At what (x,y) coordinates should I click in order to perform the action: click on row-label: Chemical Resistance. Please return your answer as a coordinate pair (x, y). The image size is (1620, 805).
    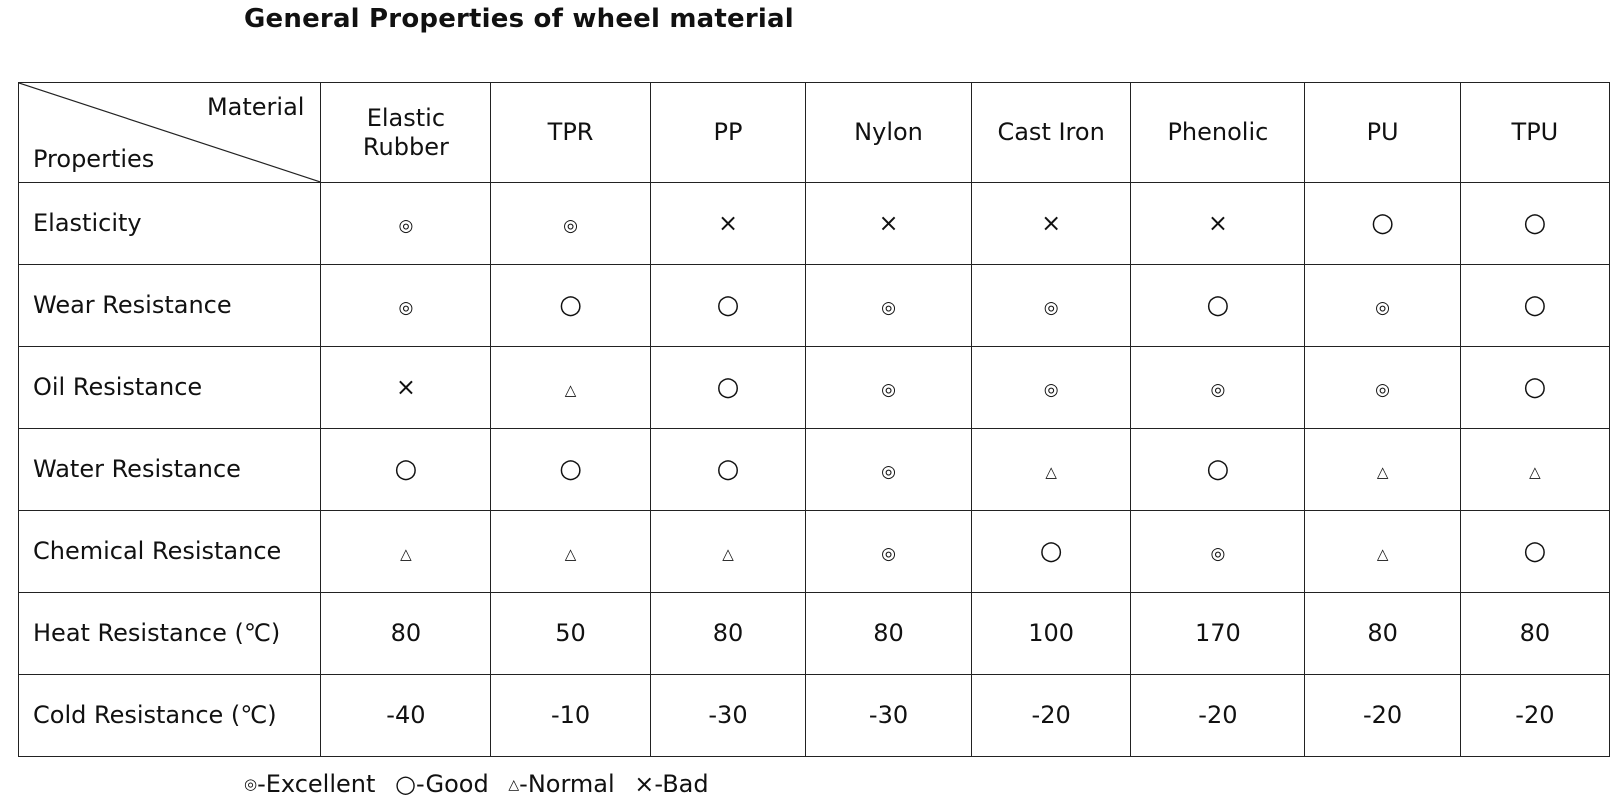
    Looking at the image, I should click on (169, 551).